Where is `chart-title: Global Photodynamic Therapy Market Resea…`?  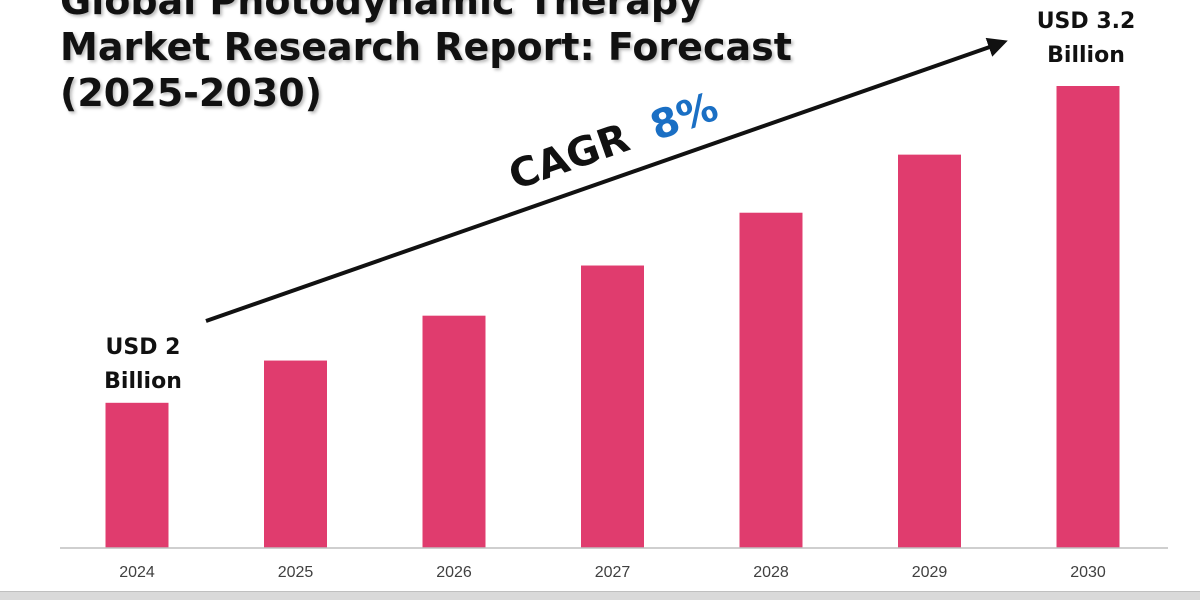 chart-title: Global Photodynamic Therapy Market Resea… is located at coordinates (426, 58).